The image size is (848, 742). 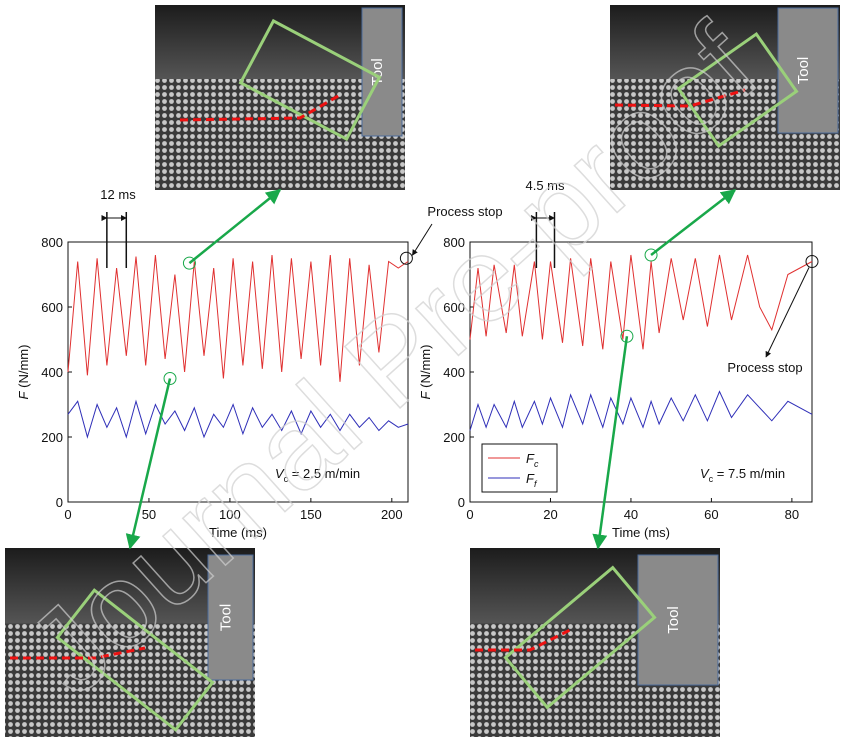 I want to click on x-tick-label: 20, so click(x=550, y=514).